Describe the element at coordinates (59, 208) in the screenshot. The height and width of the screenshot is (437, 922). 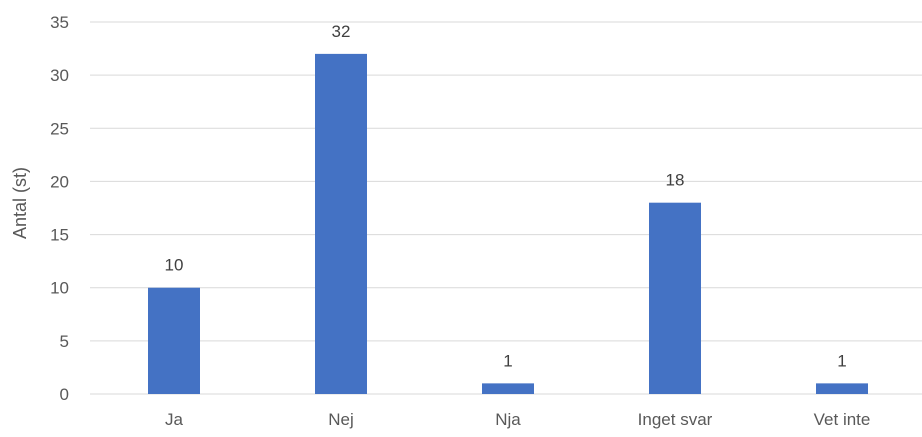
I see `y-axis-tick-labels: 0 5 10 15 20 25 30 35` at that location.